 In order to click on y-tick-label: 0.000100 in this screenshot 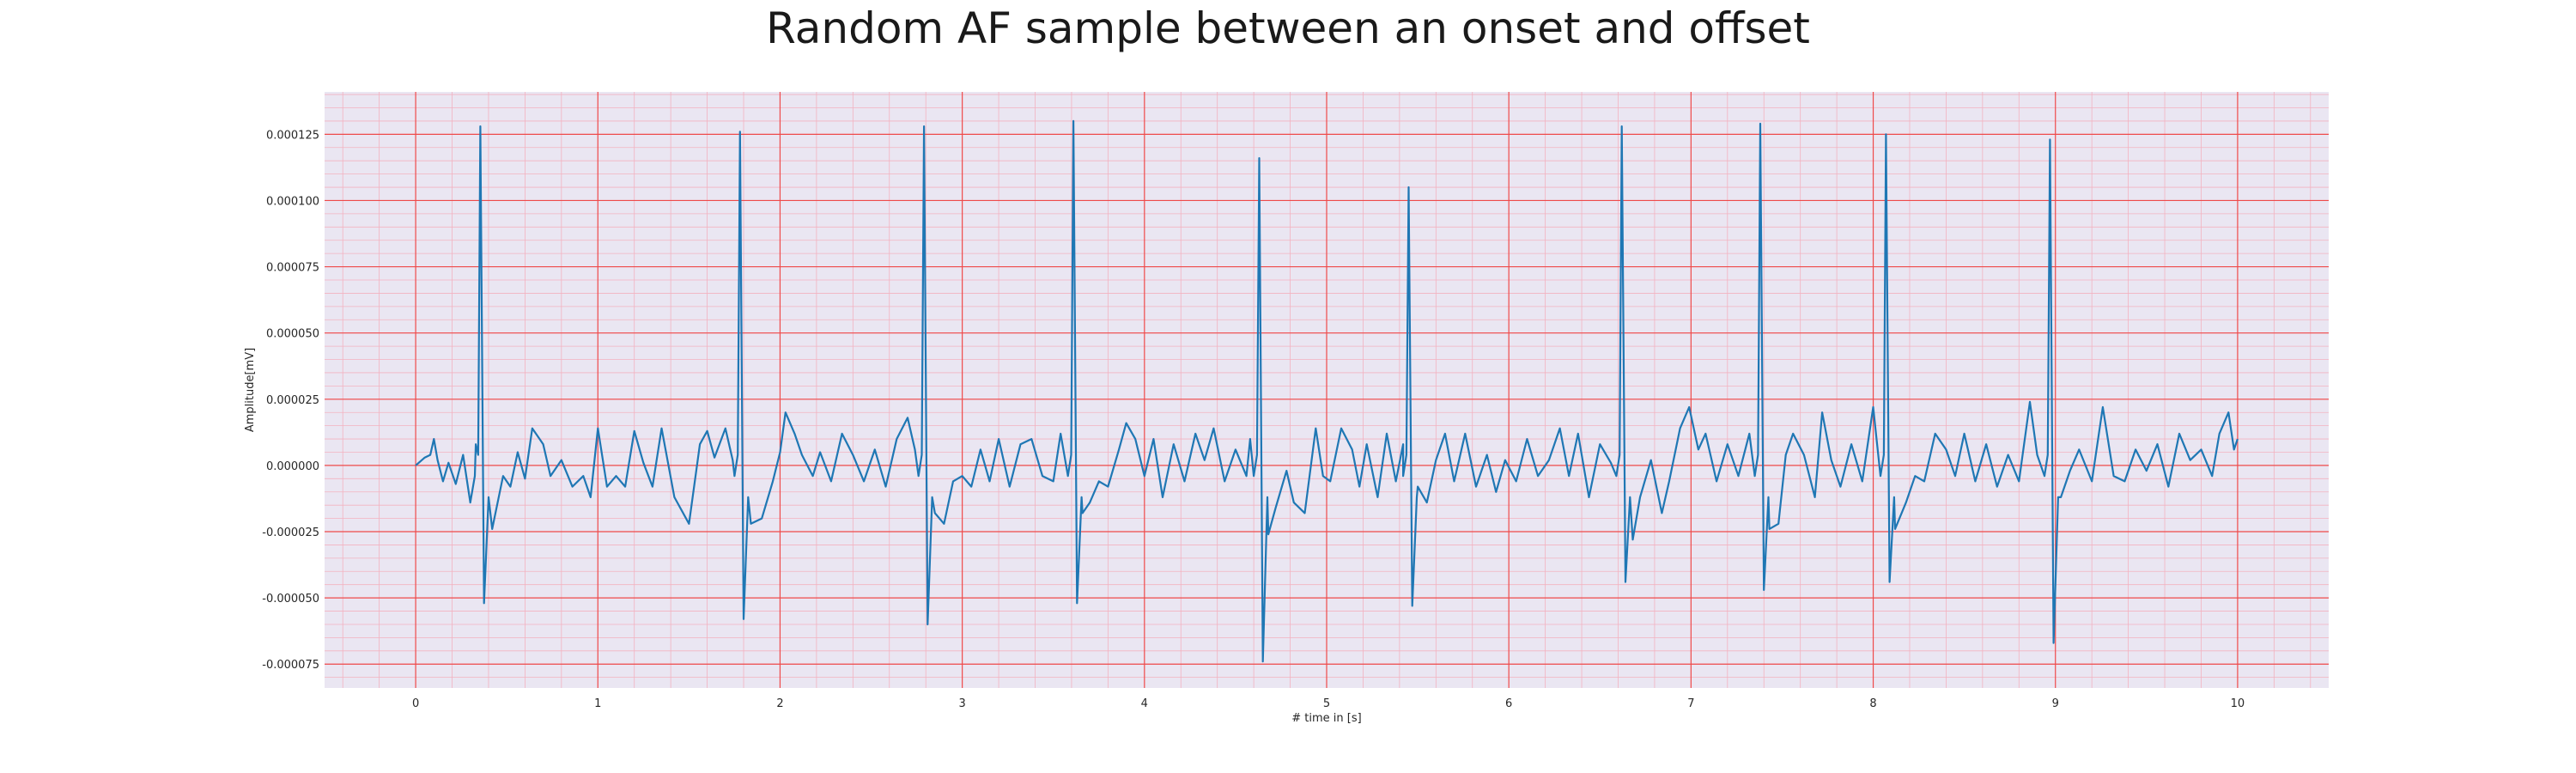, I will do `click(292, 201)`.